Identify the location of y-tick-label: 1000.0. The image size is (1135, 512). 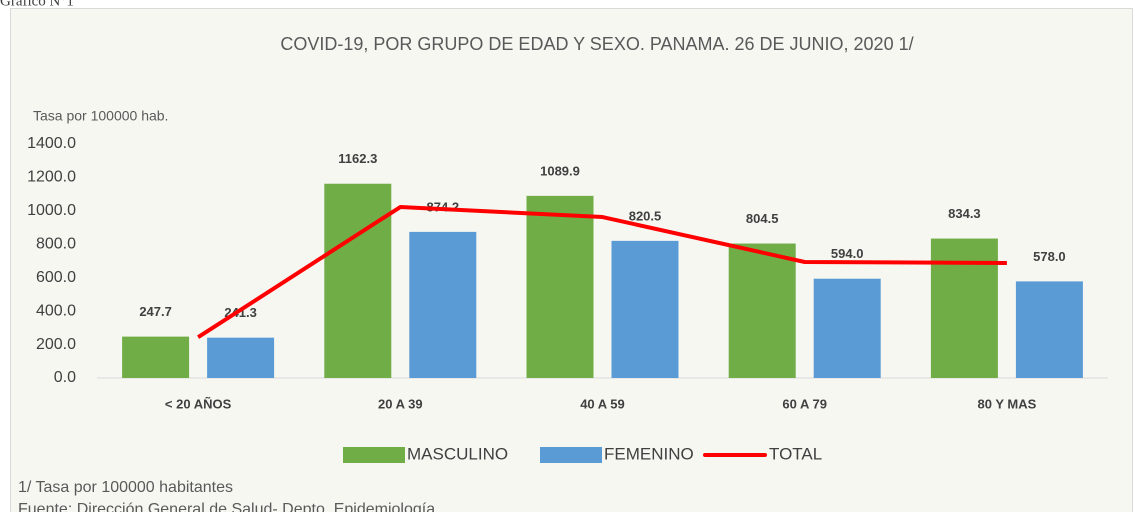
(51, 210).